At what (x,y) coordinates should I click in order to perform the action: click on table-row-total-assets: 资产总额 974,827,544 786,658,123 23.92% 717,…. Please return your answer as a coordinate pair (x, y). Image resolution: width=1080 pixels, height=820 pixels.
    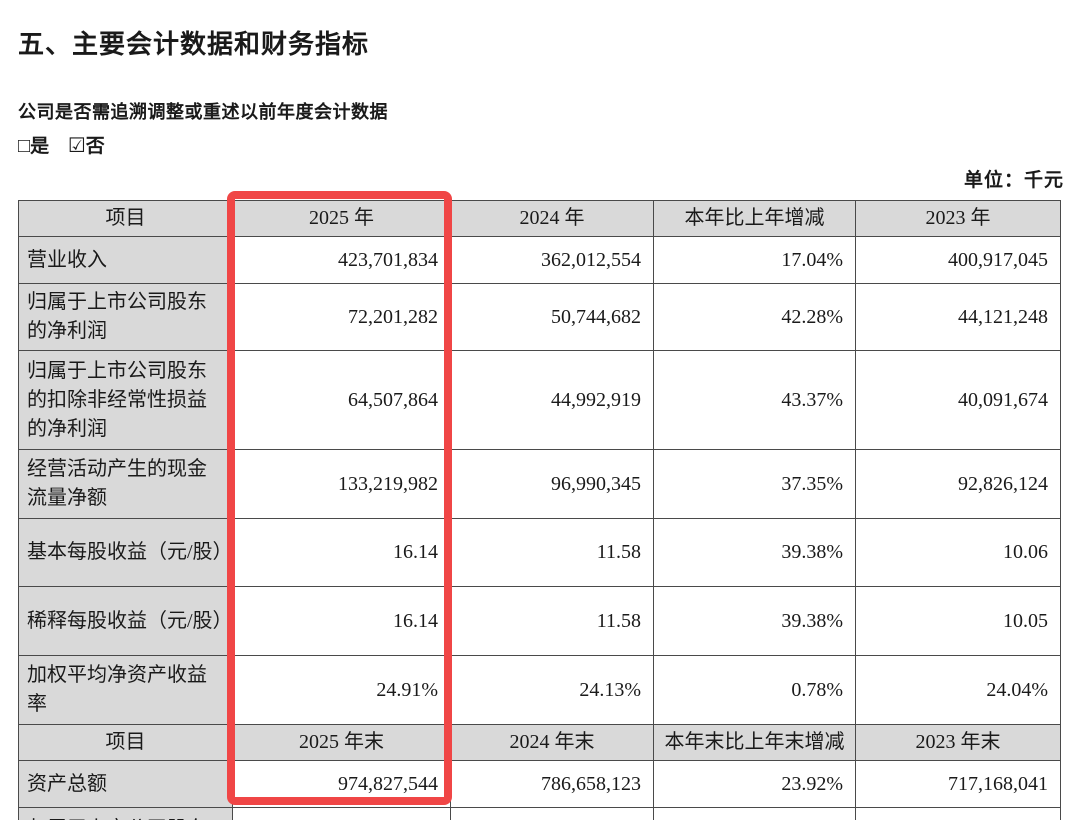
    Looking at the image, I should click on (539, 784).